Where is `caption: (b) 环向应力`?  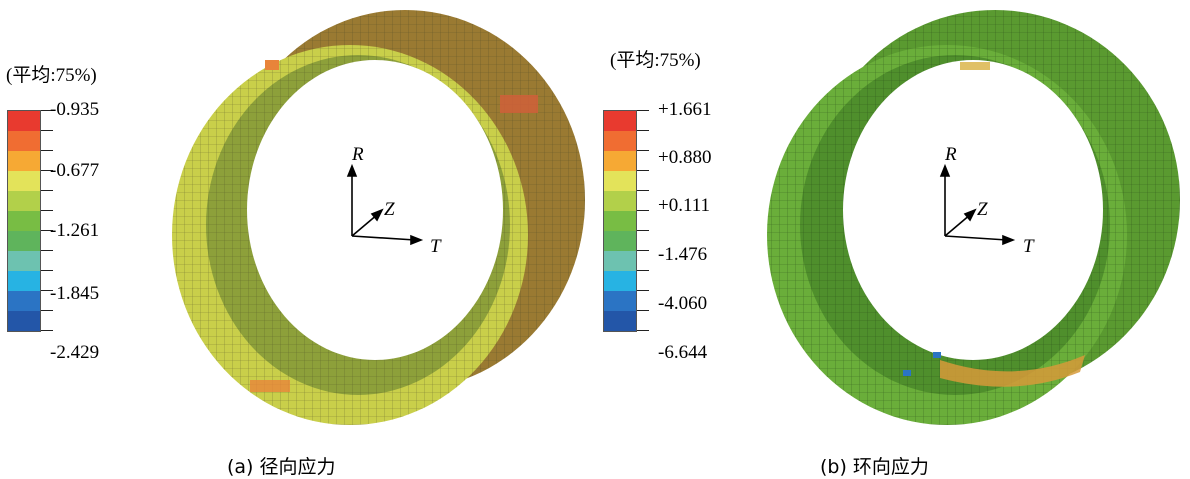
caption: (b) 环向应力 is located at coordinates (874, 467).